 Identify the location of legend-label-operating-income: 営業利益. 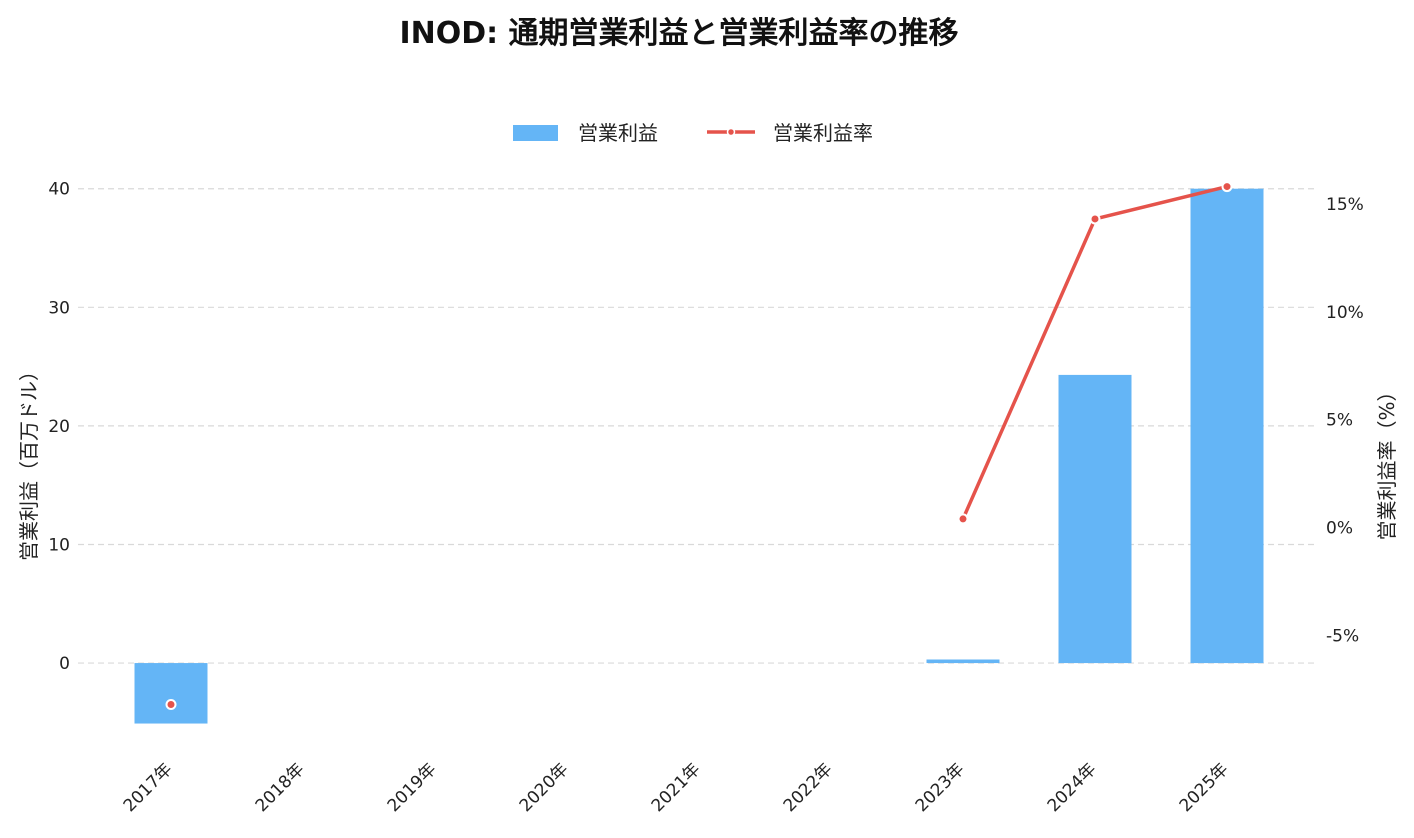
(618, 133).